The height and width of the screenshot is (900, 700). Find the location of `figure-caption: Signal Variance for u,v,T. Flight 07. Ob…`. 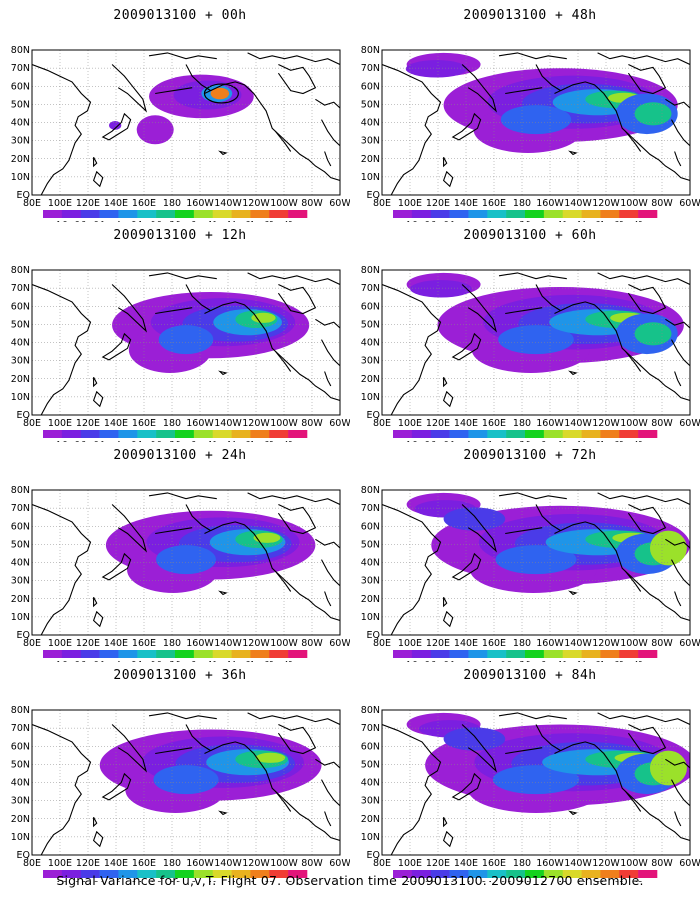

figure-caption: Signal Variance for u,v,T. Flight 07. Ob… is located at coordinates (350, 880).